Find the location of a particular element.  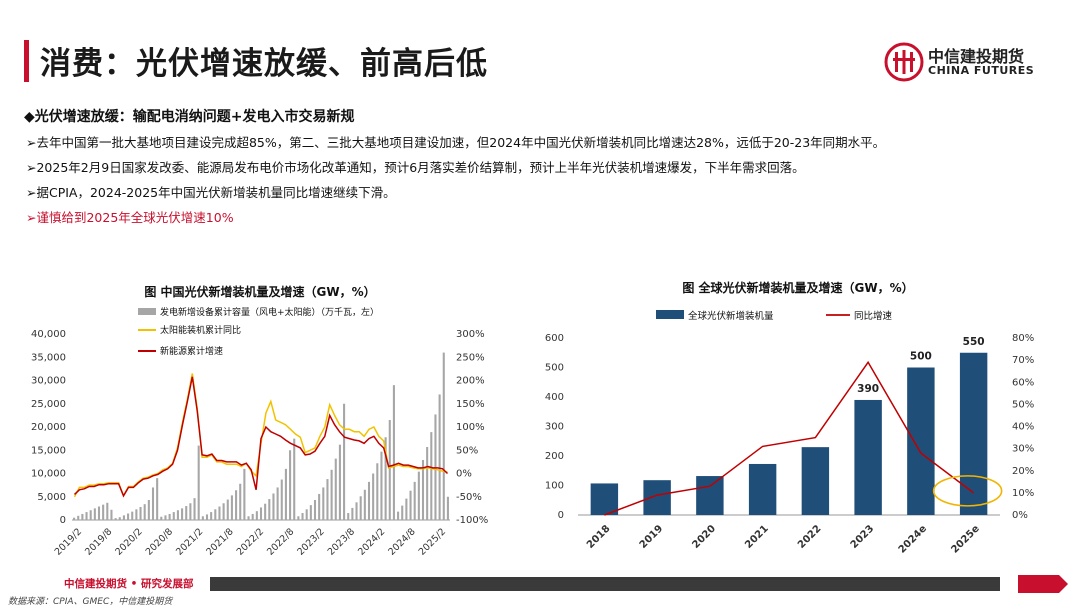

y-left-tick: 30,000 is located at coordinates (48, 381).